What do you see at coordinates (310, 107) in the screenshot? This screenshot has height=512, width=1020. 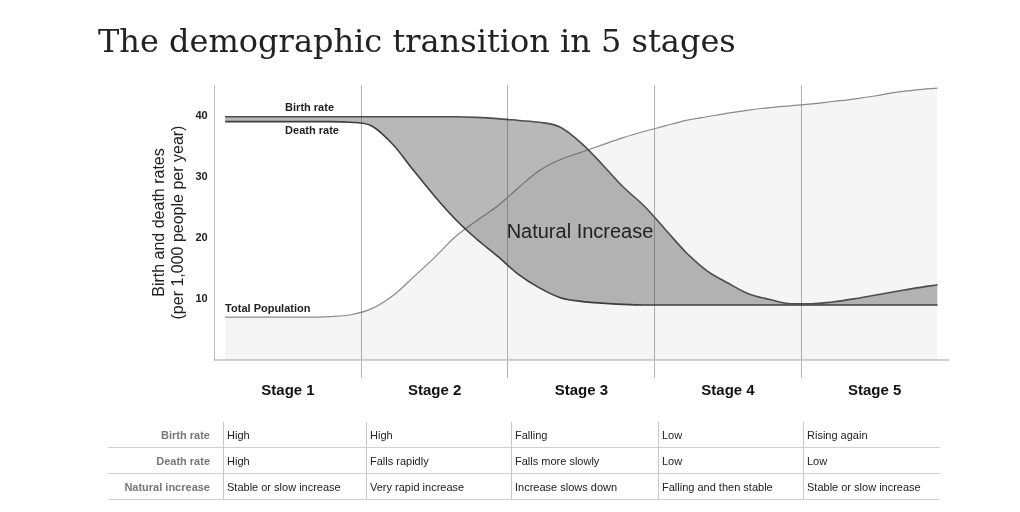 I see `series-label: Birth rate` at bounding box center [310, 107].